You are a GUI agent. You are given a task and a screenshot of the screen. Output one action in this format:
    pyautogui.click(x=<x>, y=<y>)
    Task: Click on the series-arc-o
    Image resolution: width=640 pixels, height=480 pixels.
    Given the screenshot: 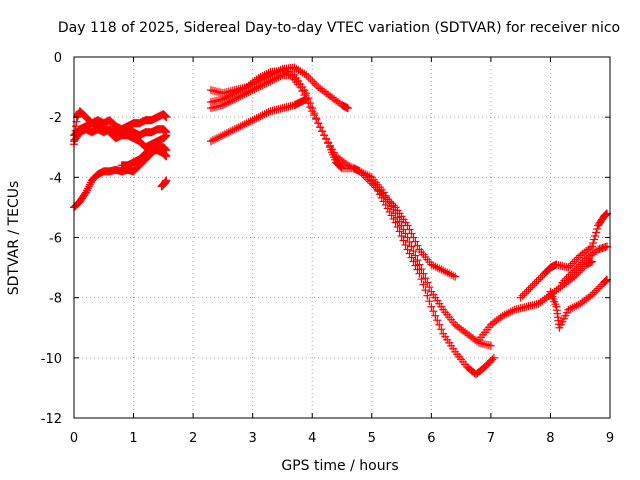 What is the action you would take?
    pyautogui.click(x=585, y=264)
    